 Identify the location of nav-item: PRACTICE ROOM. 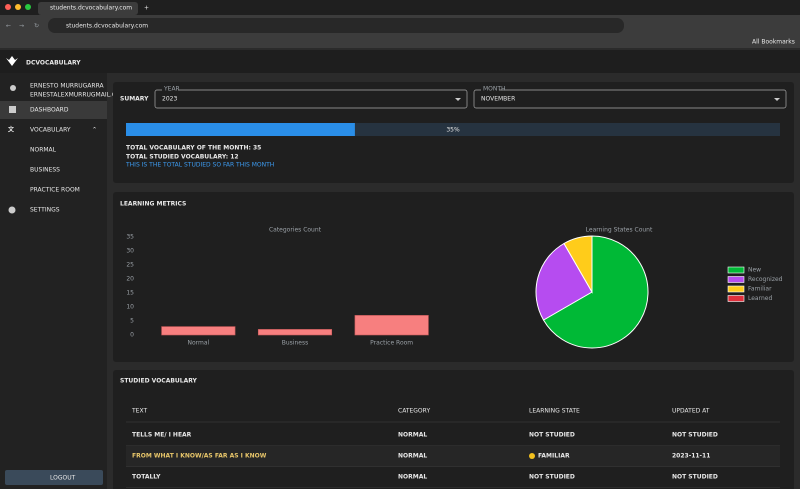
(55, 190).